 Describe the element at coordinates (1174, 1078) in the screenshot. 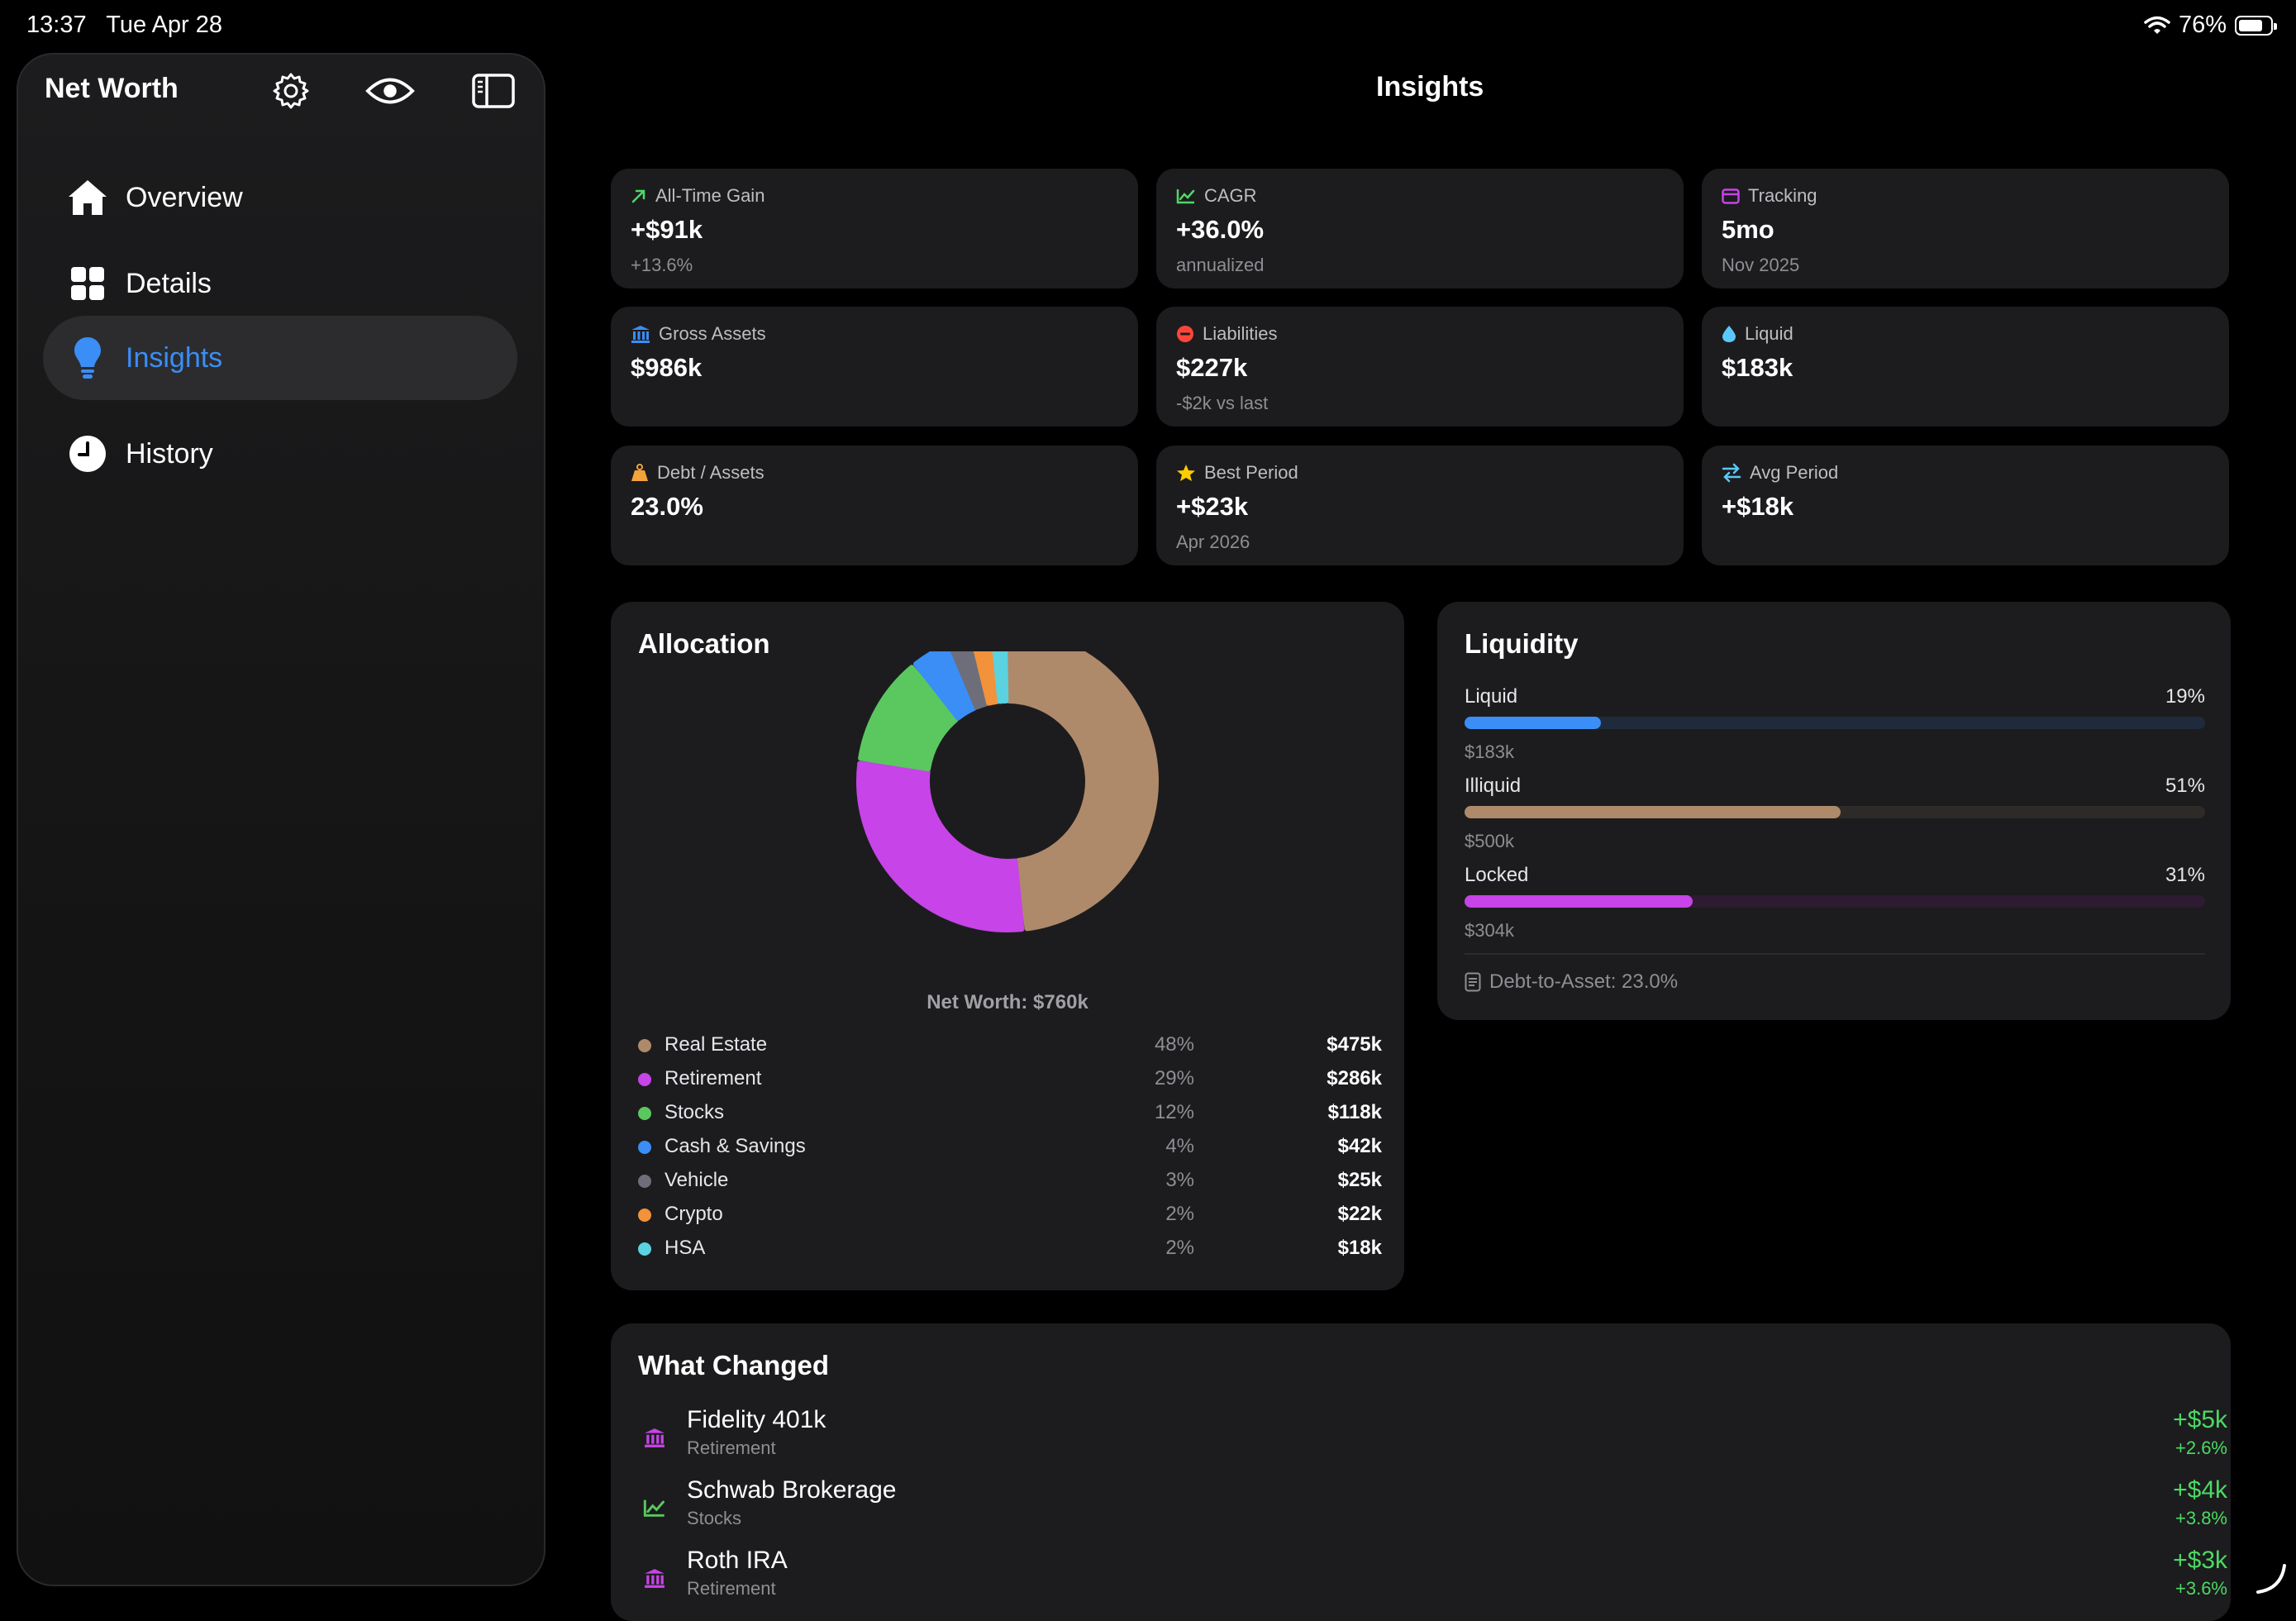

I see `legend-percent: 29%` at that location.